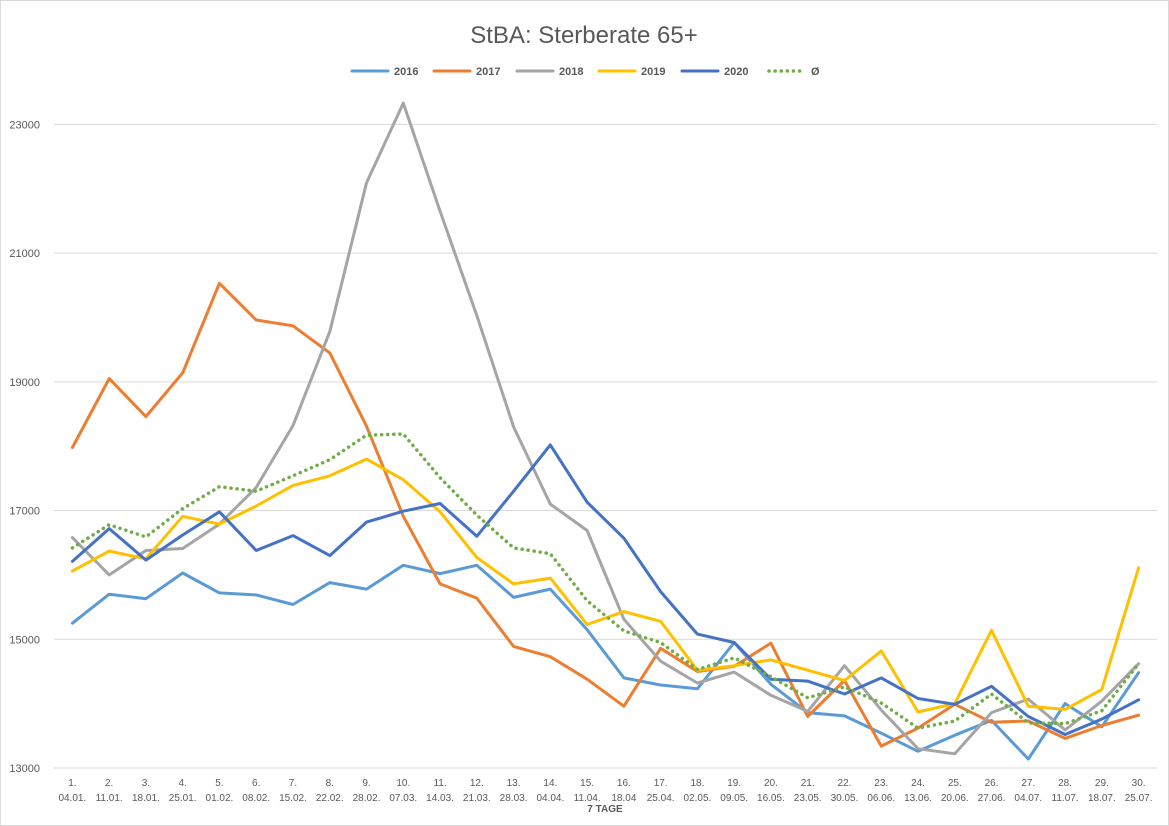 The height and width of the screenshot is (826, 1169). What do you see at coordinates (881, 783) in the screenshot?
I see `x-tick-label-index: 23.` at bounding box center [881, 783].